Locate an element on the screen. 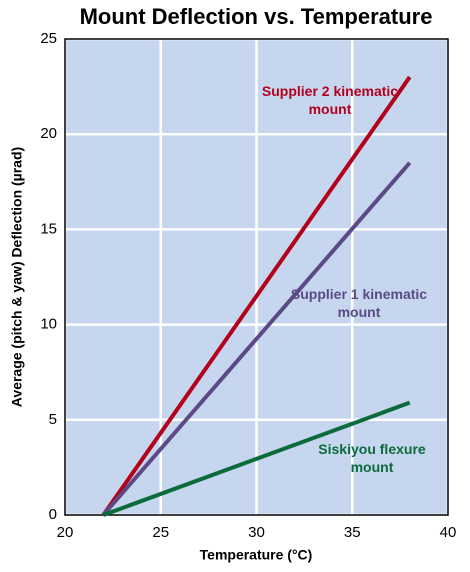 The image size is (470, 572). chart-title: Mount Deflection vs. Temperature is located at coordinates (256, 16).